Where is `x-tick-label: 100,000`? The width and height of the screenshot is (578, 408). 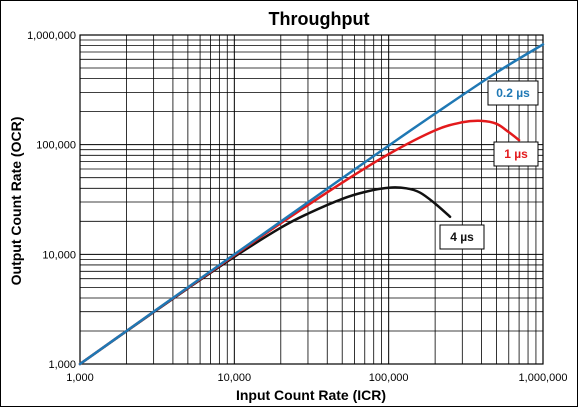
x-tick-label: 100,000 is located at coordinates (389, 378).